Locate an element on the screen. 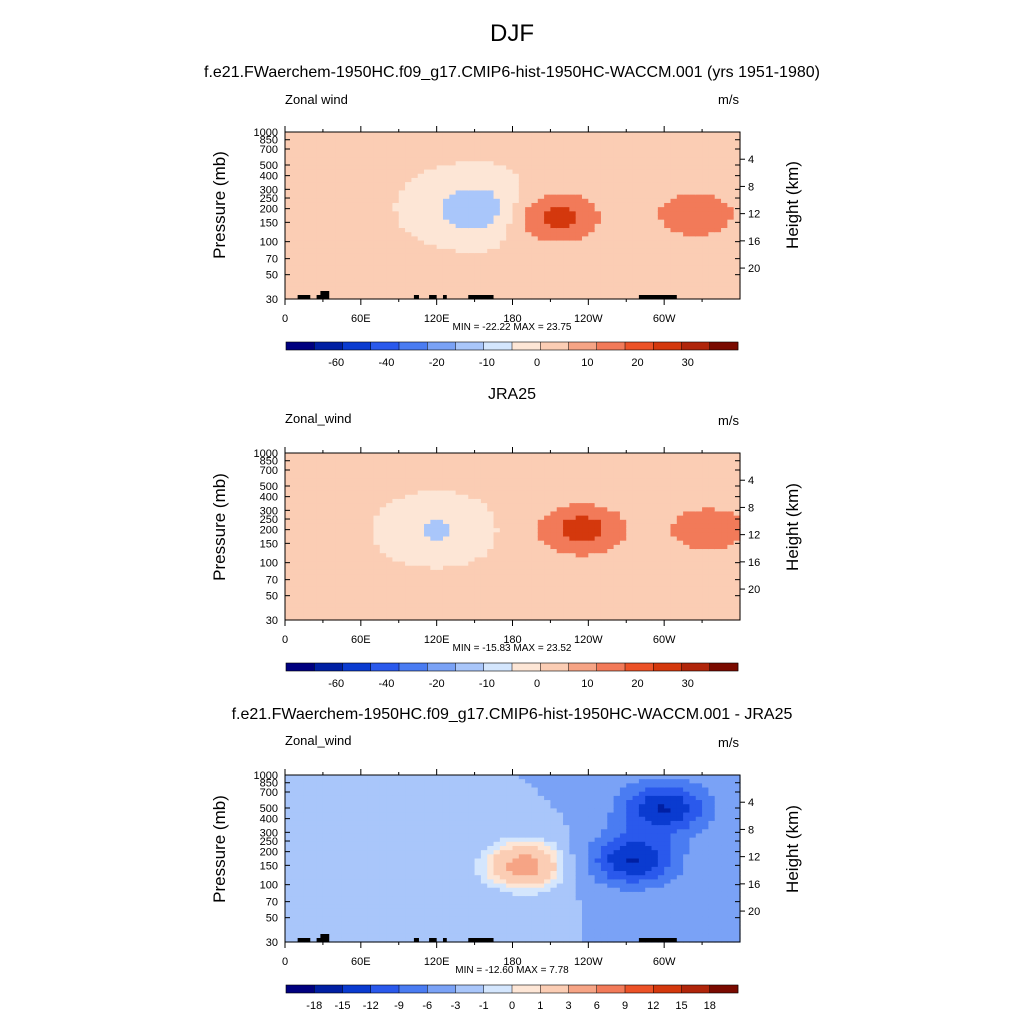 This screenshot has height=1024, width=1024. land-block is located at coordinates (657, 297).